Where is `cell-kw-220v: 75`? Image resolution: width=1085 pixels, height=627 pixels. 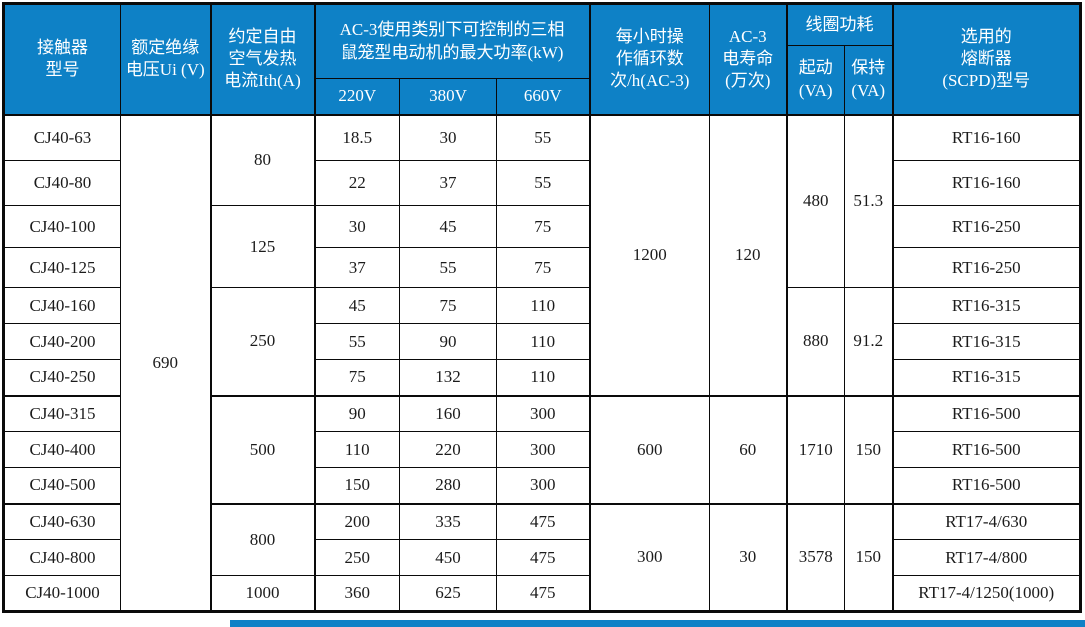
cell-kw-220v: 75 is located at coordinates (357, 378).